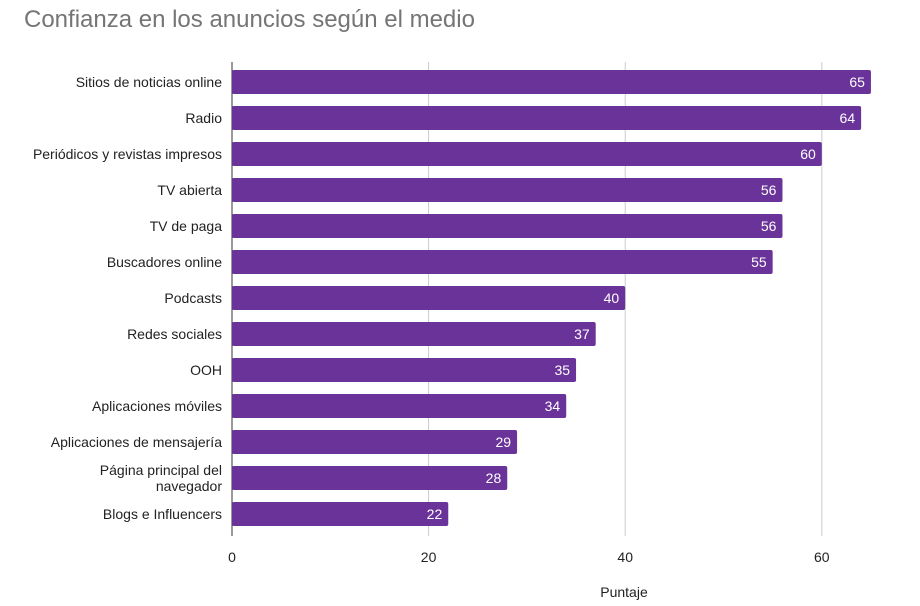 The width and height of the screenshot is (920, 606). What do you see at coordinates (759, 262) in the screenshot?
I see `value-label: 55` at bounding box center [759, 262].